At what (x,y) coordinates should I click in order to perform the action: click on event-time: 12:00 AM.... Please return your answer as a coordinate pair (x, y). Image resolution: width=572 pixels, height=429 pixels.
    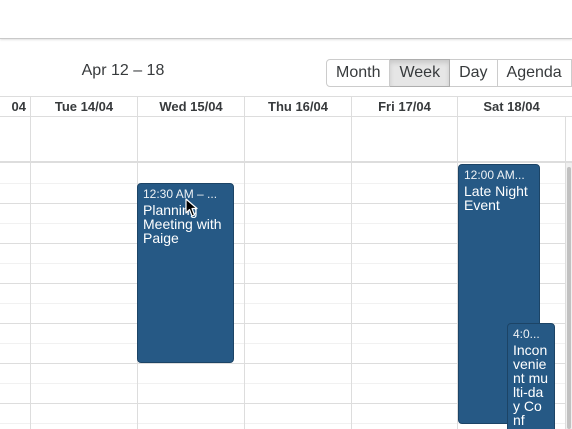
    Looking at the image, I should click on (494, 175).